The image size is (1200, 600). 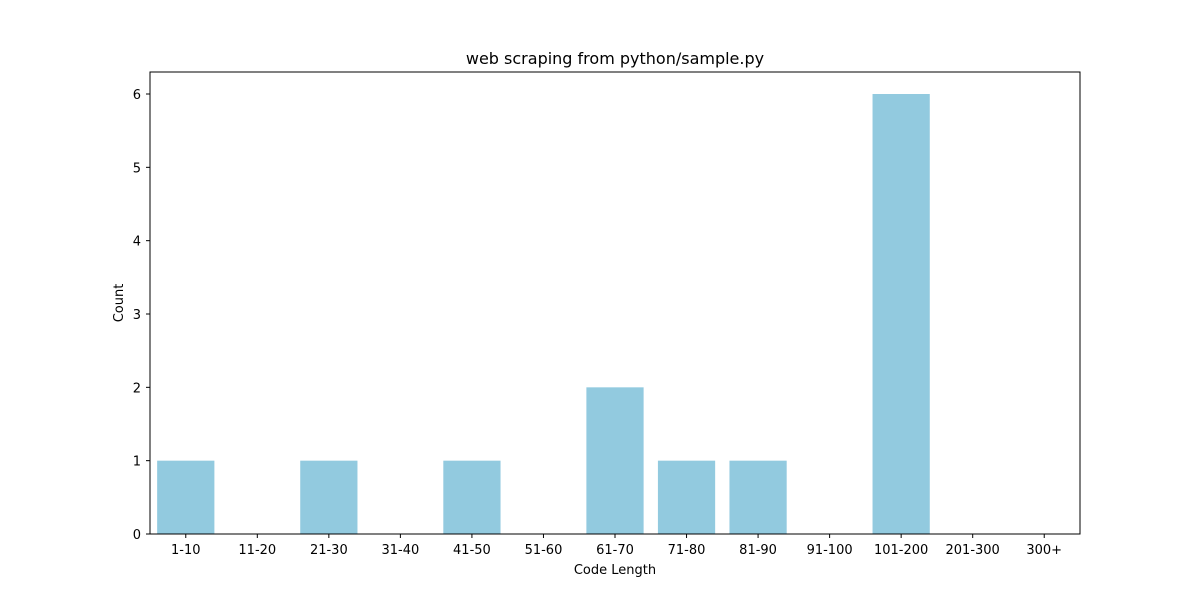 What do you see at coordinates (615, 58) in the screenshot?
I see `chart-title: web scraping from python/sample.py` at bounding box center [615, 58].